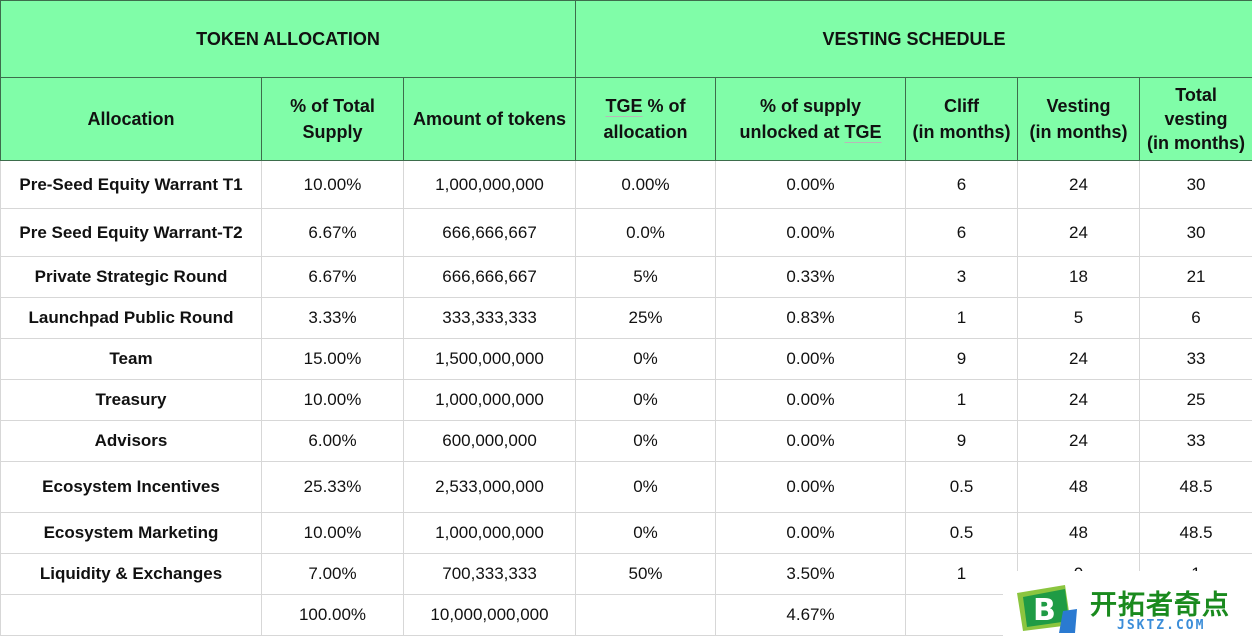 The image size is (1252, 639). I want to click on cell-allocation: Advisors, so click(131, 441).